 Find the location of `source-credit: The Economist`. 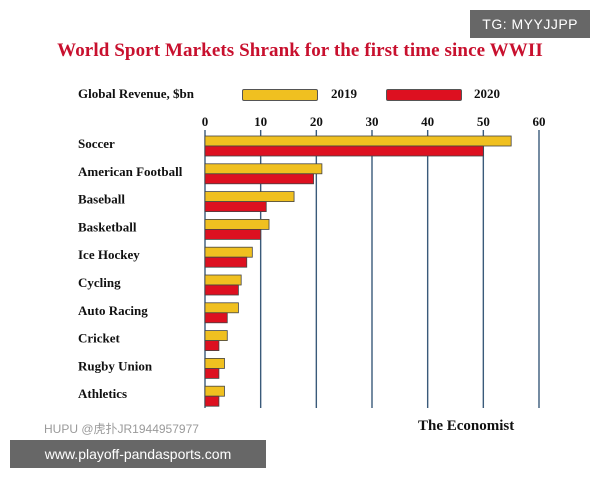

source-credit: The Economist is located at coordinates (466, 426).